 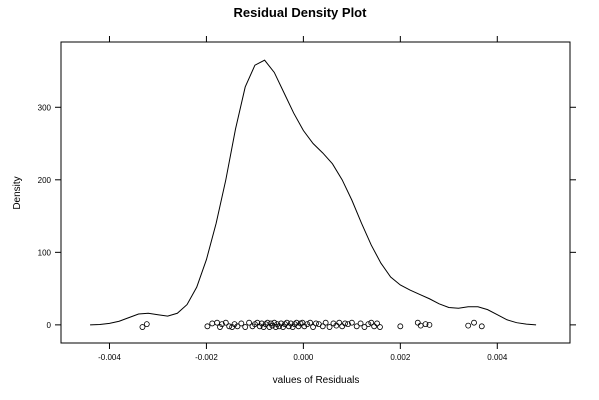 What do you see at coordinates (45, 180) in the screenshot?
I see `y-tick-label: 200` at bounding box center [45, 180].